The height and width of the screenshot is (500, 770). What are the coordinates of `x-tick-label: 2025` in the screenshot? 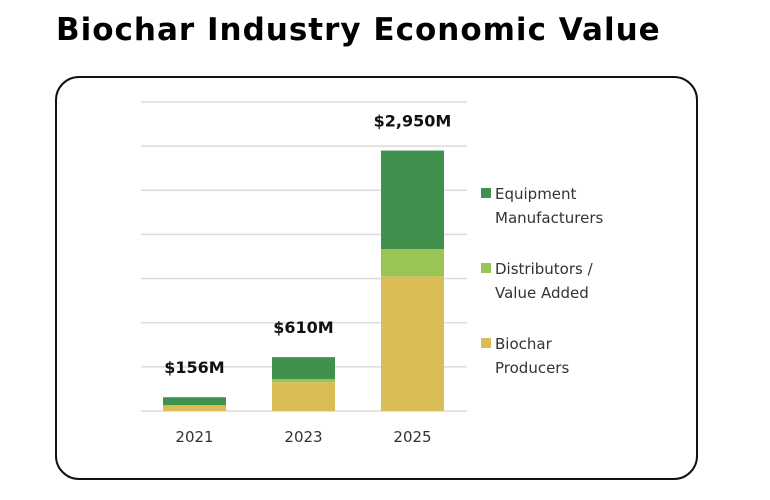 It's located at (412, 437).